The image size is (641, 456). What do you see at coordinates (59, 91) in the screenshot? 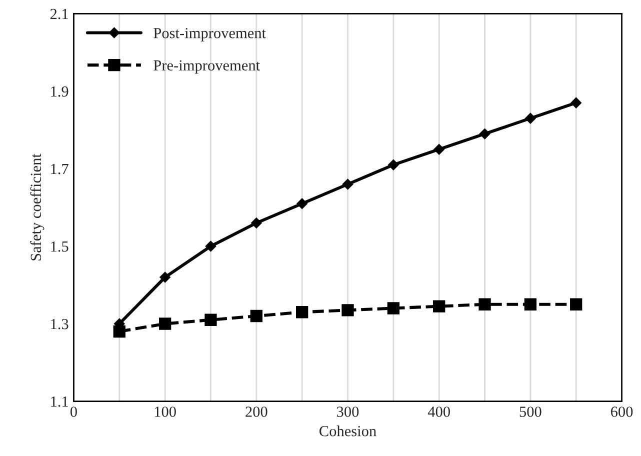
I see `y-tick-label: 1.9` at bounding box center [59, 91].